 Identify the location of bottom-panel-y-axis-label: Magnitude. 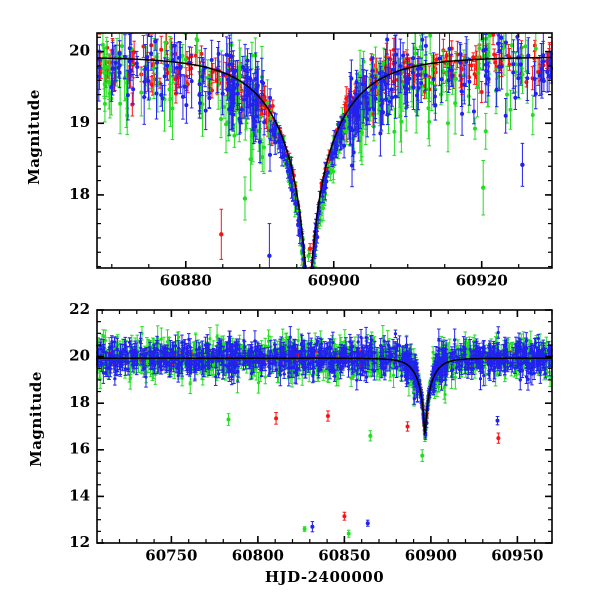
(36, 419).